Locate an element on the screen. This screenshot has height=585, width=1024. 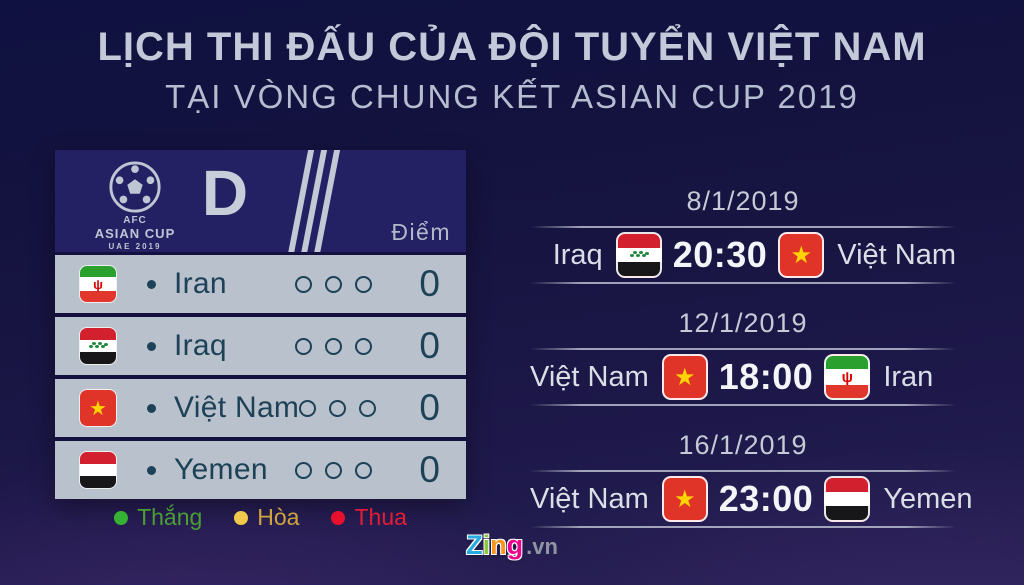
away-side: Yemen is located at coordinates (893, 499).